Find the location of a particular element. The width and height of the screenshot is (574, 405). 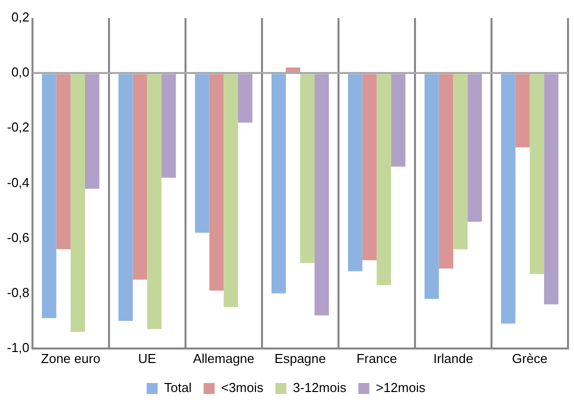

y-tick-label: -0,4 is located at coordinates (18, 182).